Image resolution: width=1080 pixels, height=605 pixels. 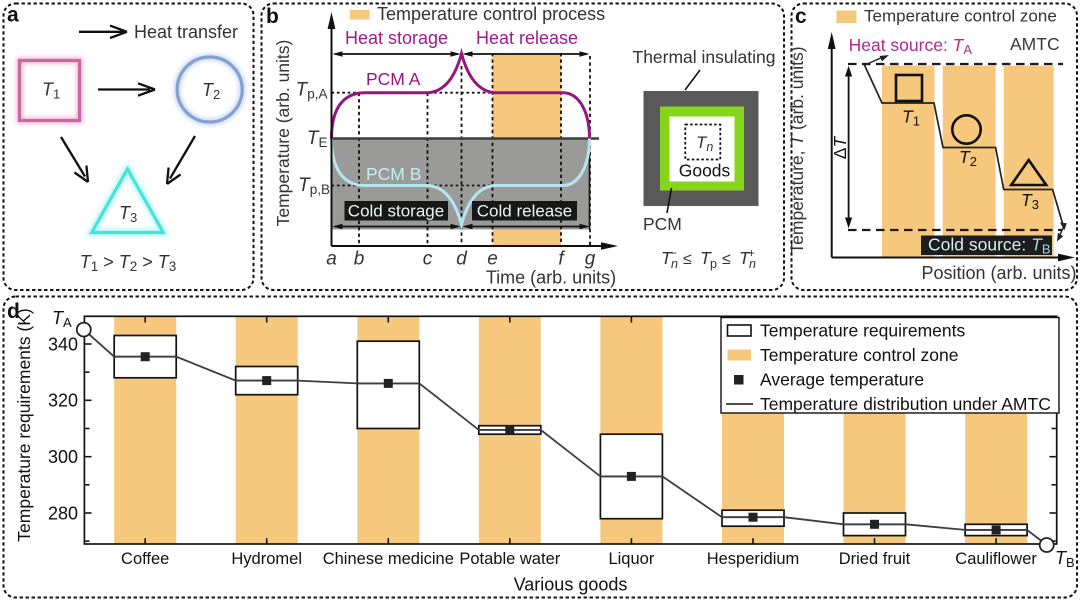 What do you see at coordinates (128, 263) in the screenshot?
I see `svg-text: T1 > T2 > T3` at bounding box center [128, 263].